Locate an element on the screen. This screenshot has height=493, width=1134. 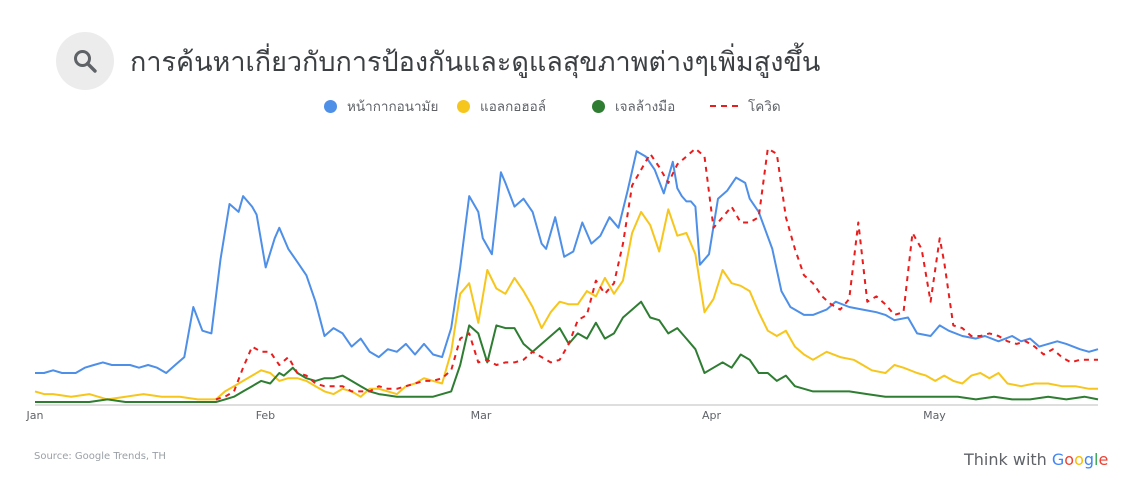
brand-letter: G is located at coordinates (1058, 459).